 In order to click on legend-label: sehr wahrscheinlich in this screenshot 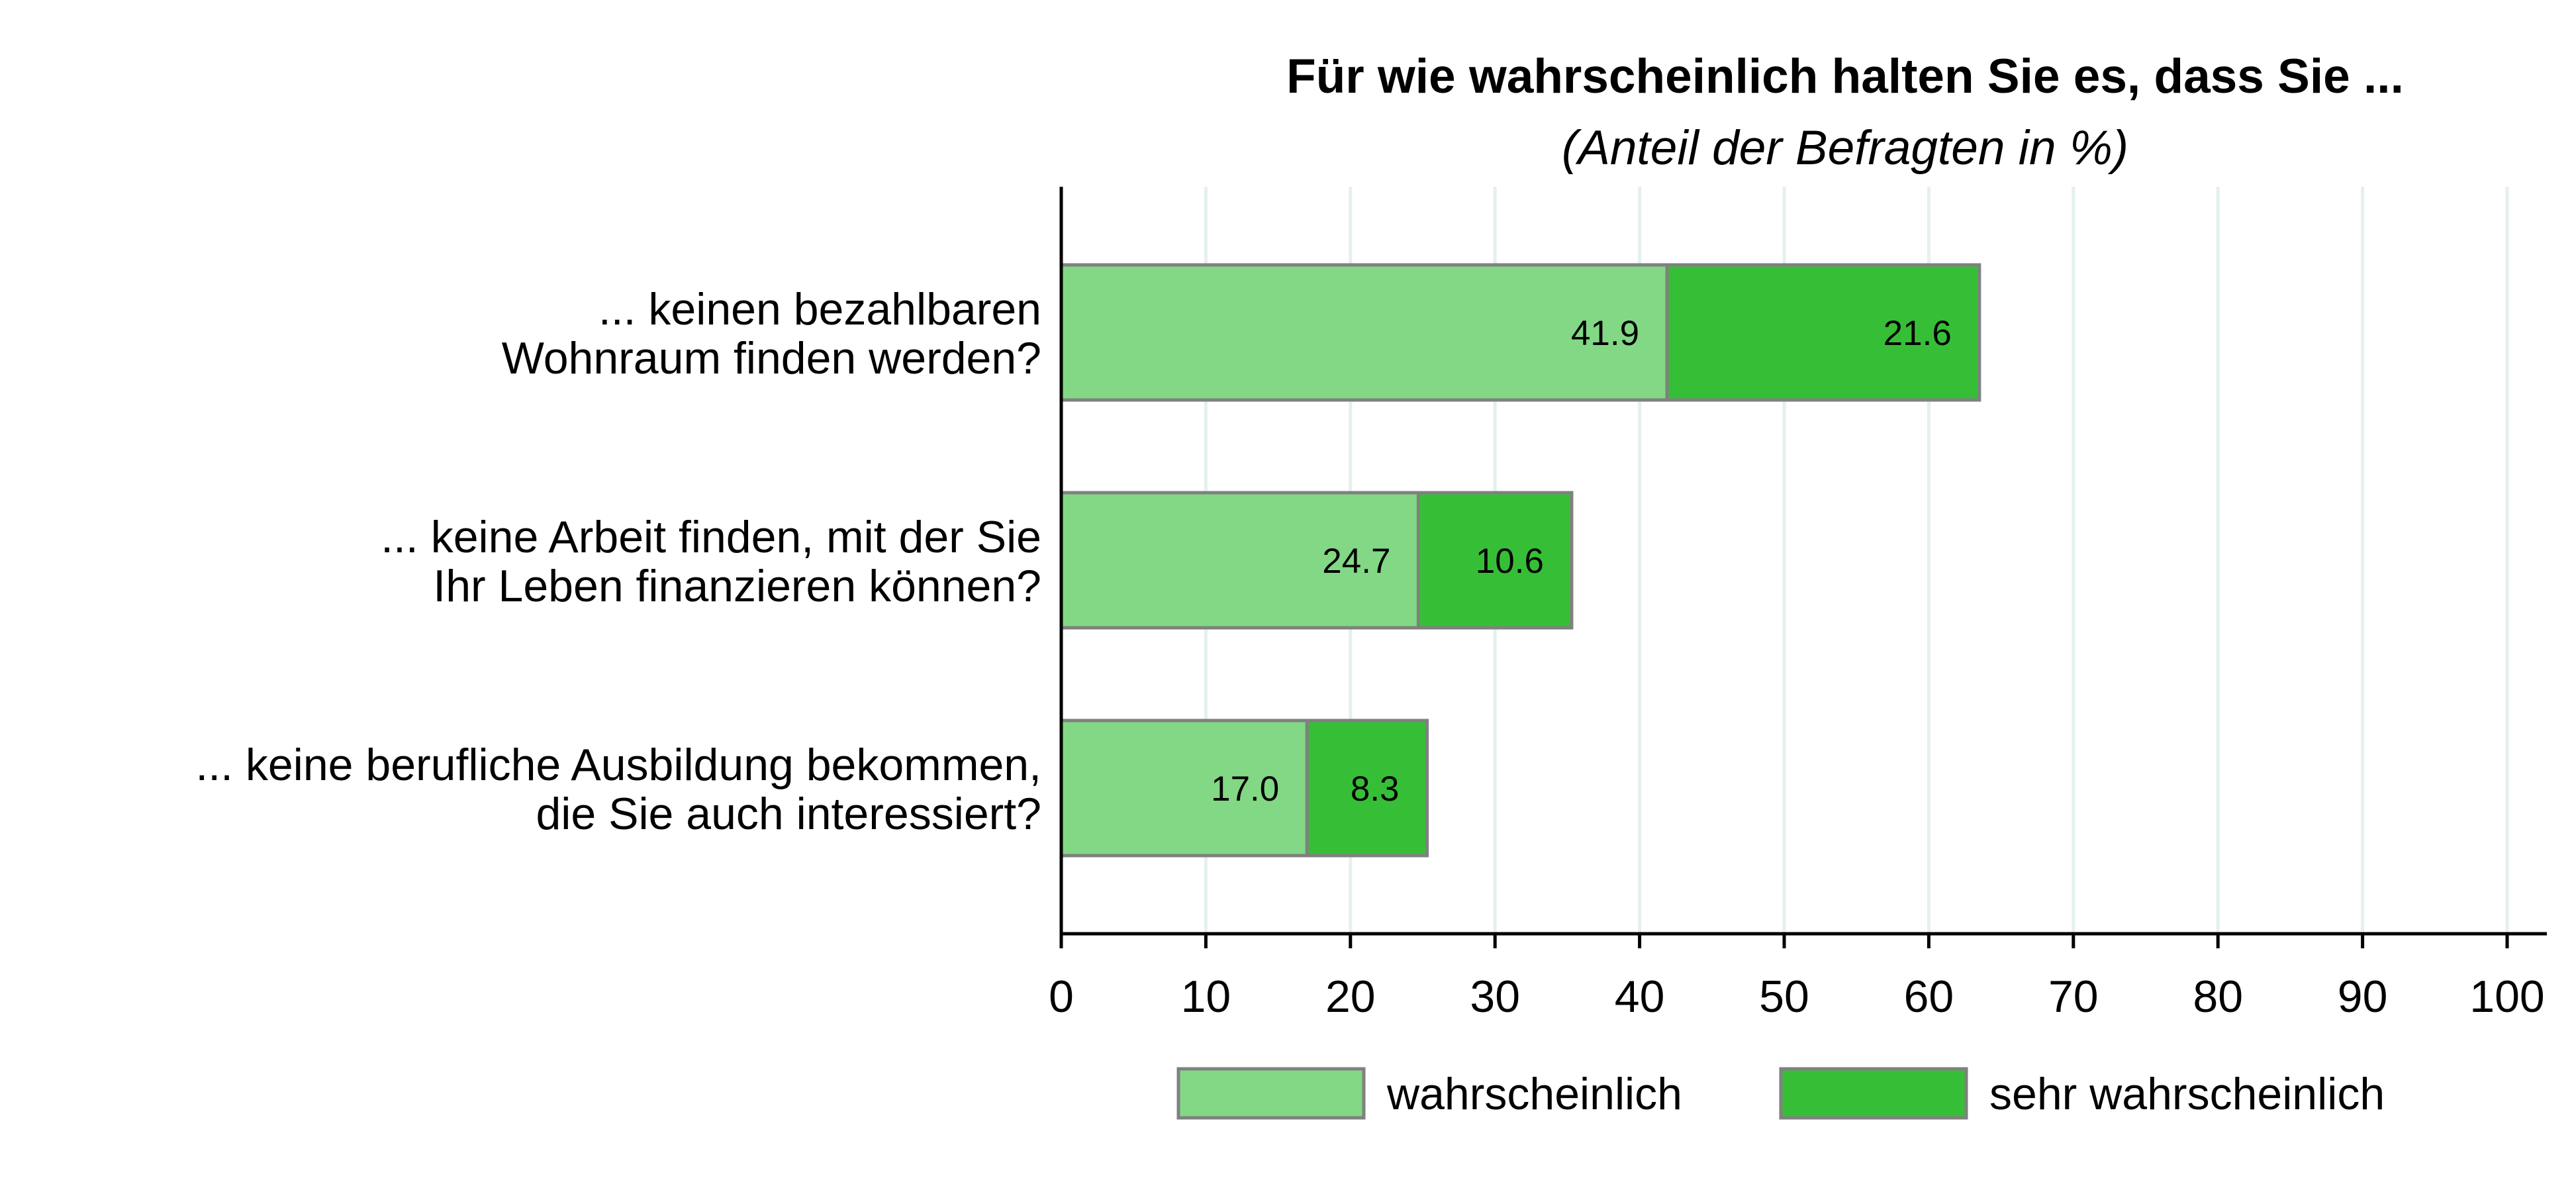, I will do `click(2187, 1094)`.